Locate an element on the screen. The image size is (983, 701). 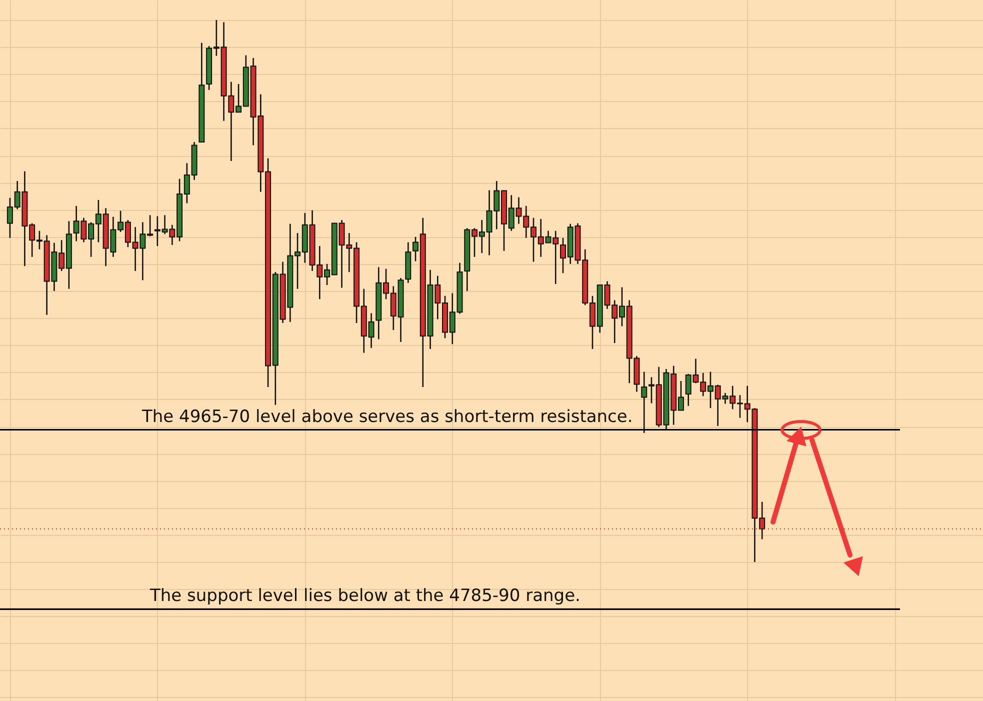
candlestick is located at coordinates (644, 402).